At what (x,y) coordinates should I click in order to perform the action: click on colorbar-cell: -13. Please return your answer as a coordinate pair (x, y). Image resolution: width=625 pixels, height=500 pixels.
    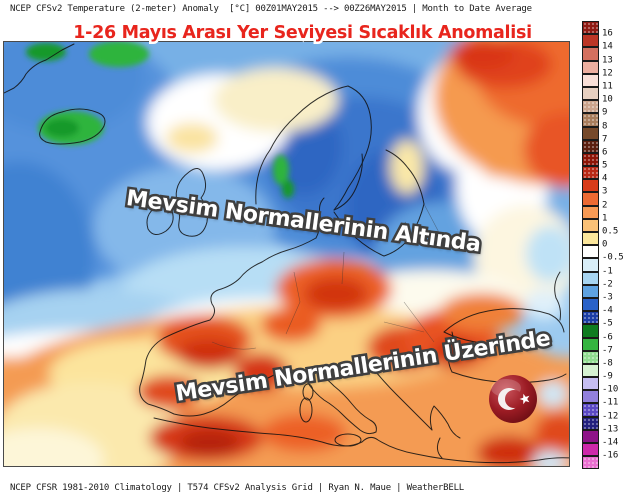
    Looking at the image, I should click on (603, 425).